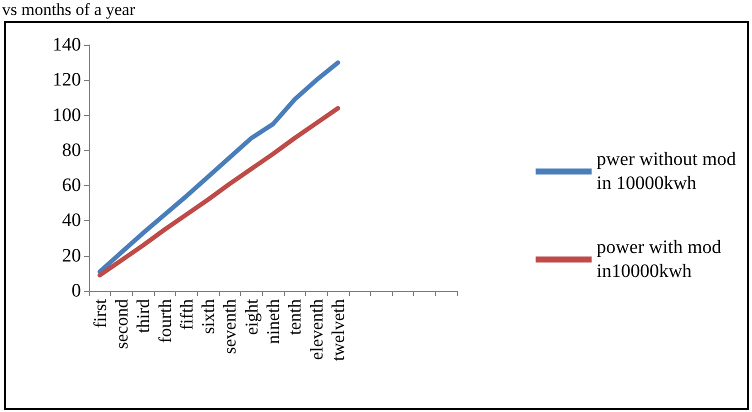  Describe the element at coordinates (164, 321) in the screenshot. I see `x-tick-label: fourth` at that location.